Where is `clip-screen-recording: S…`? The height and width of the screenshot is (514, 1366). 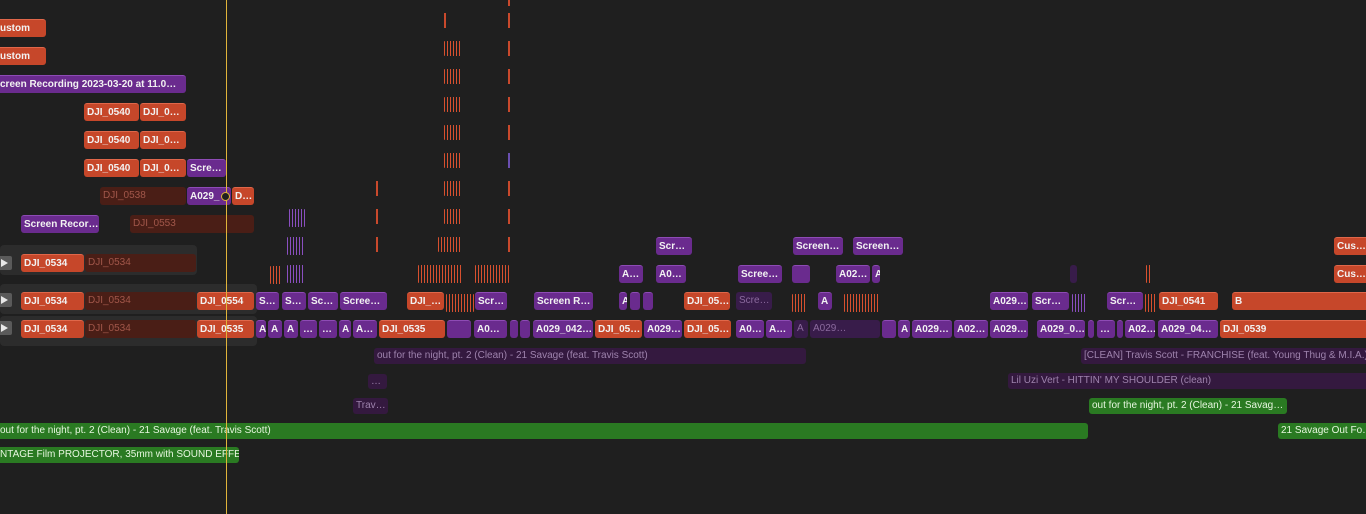
clip-screen-recording: S… is located at coordinates (267, 301).